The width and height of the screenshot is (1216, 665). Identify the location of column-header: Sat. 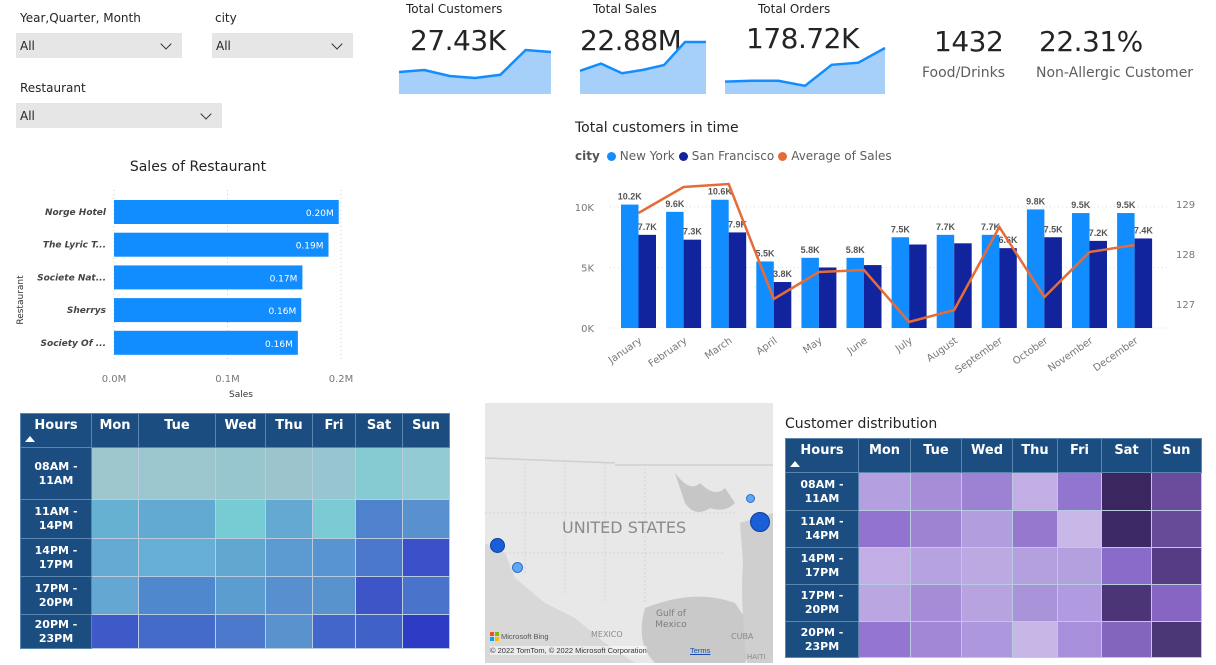
(379, 430).